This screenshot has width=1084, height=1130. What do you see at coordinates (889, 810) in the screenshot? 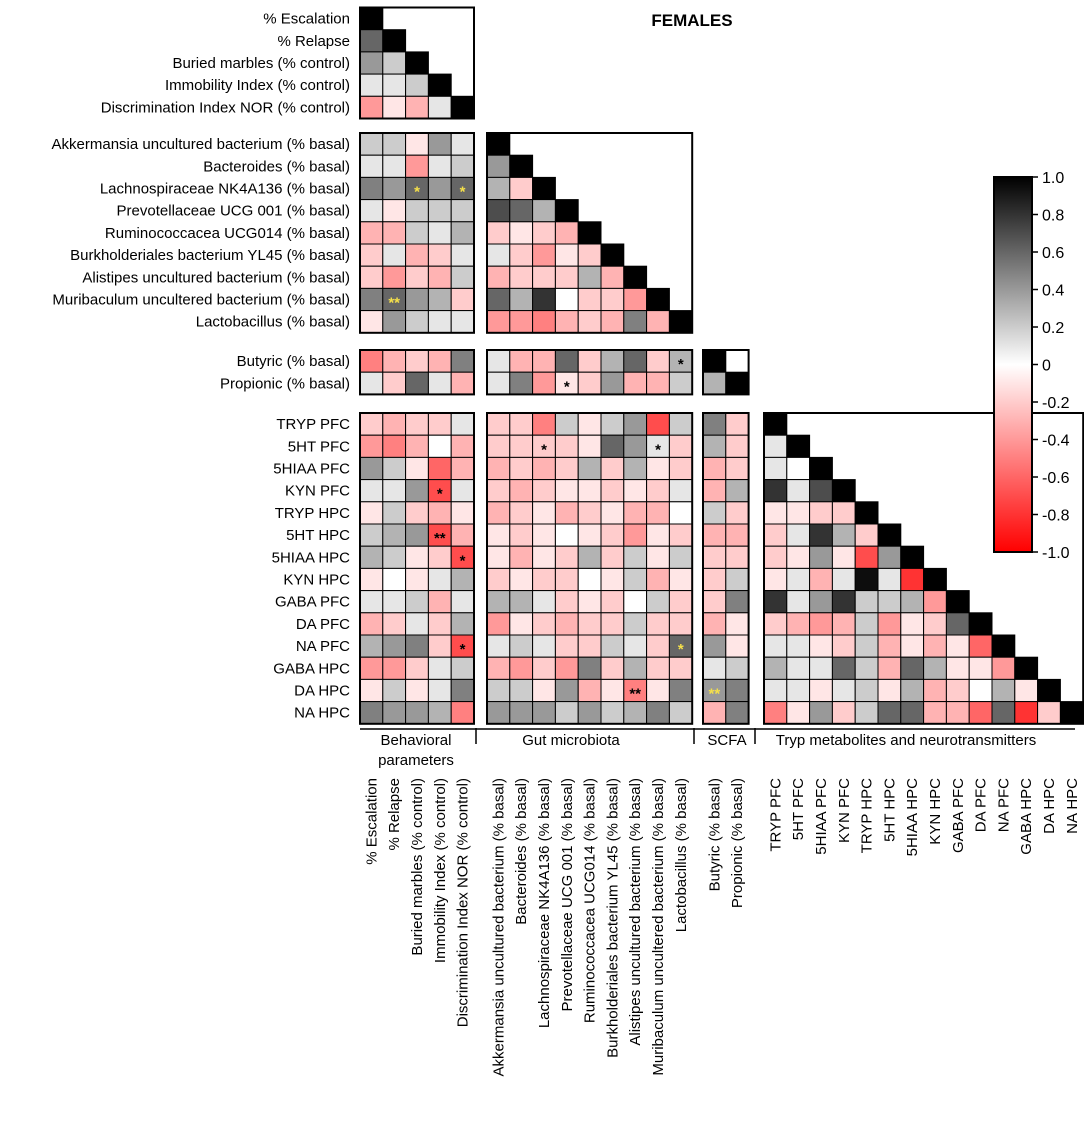
I see `column-label: 5HT HPC` at bounding box center [889, 810].